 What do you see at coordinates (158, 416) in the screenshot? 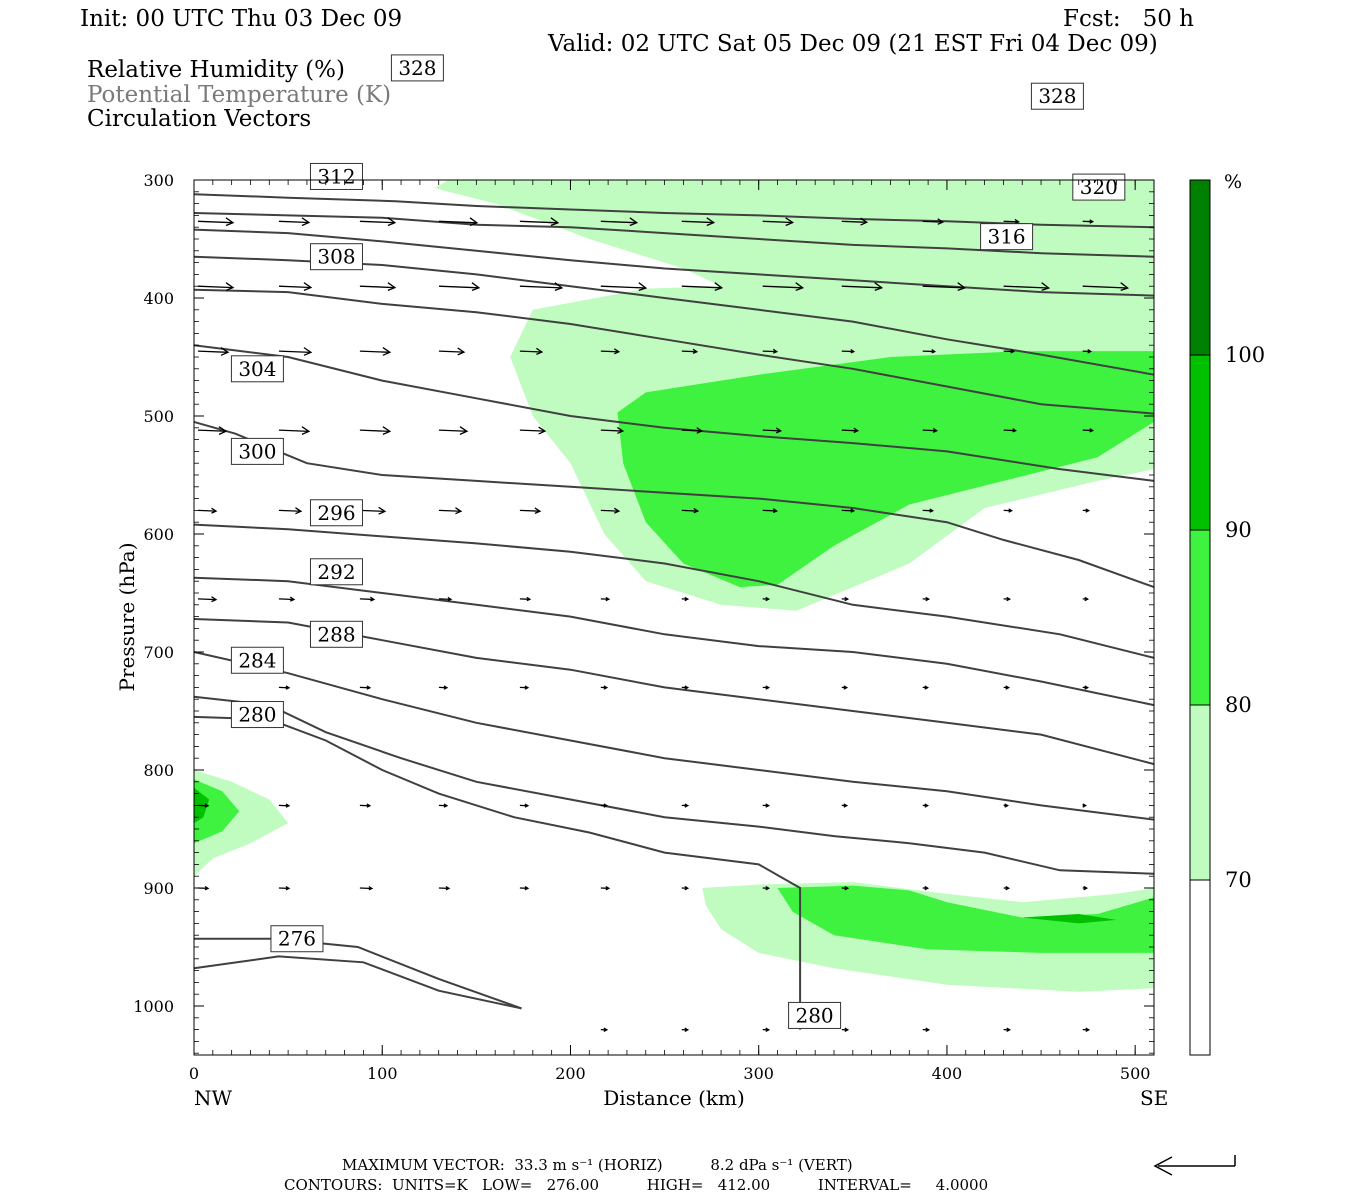
I see `y-tick-label-500: 500` at bounding box center [158, 416].